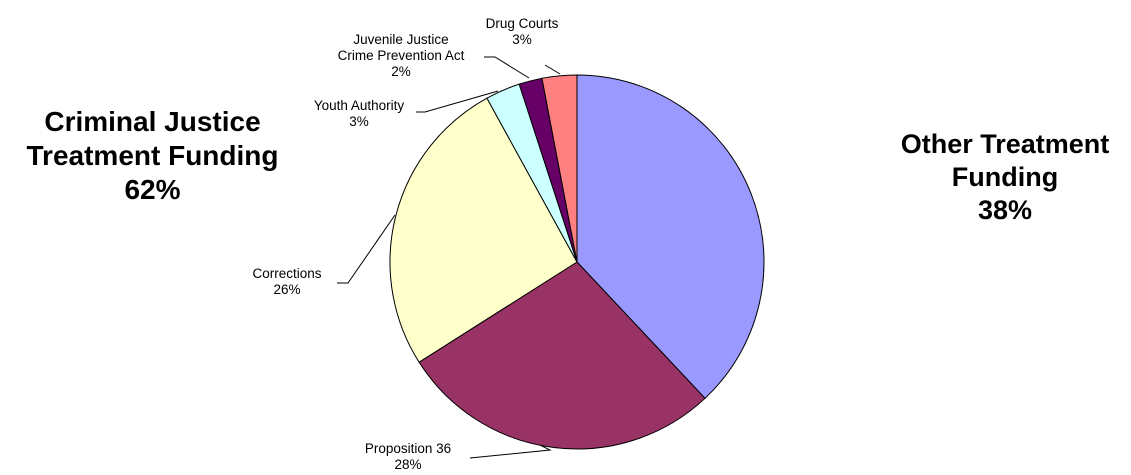  Describe the element at coordinates (457, 101) in the screenshot. I see `leader-line-youth-authority` at that location.